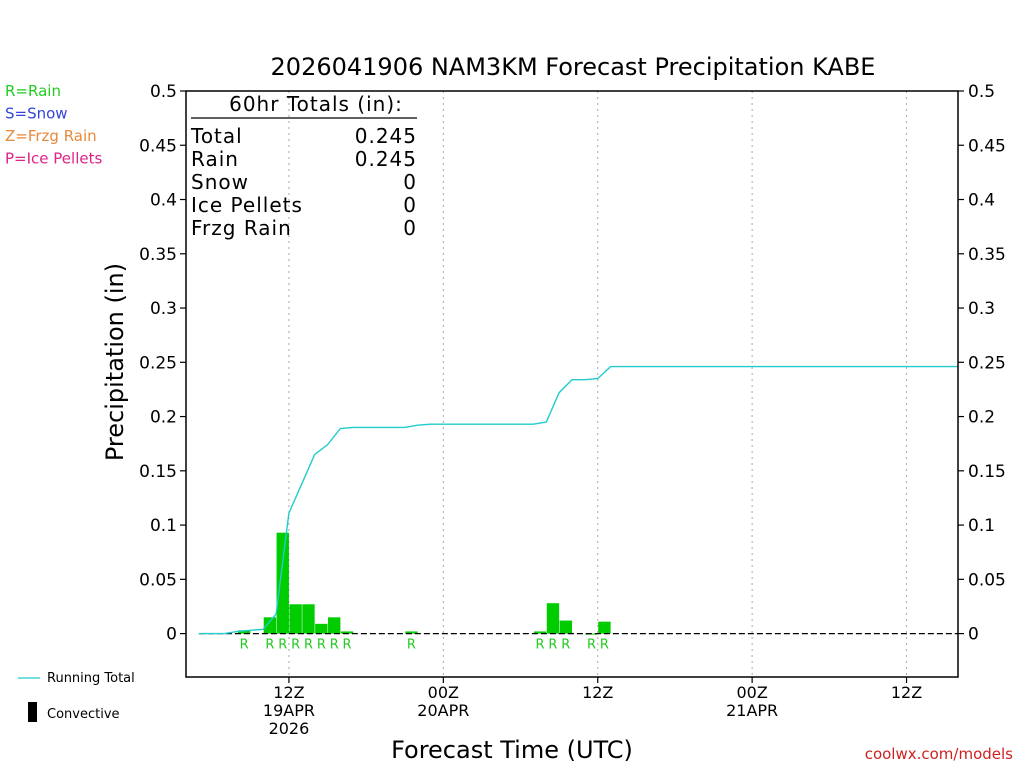 This screenshot has width=1024, height=768. Describe the element at coordinates (53, 159) in the screenshot. I see `type-legend-entry: P=Ice Pellets` at that location.